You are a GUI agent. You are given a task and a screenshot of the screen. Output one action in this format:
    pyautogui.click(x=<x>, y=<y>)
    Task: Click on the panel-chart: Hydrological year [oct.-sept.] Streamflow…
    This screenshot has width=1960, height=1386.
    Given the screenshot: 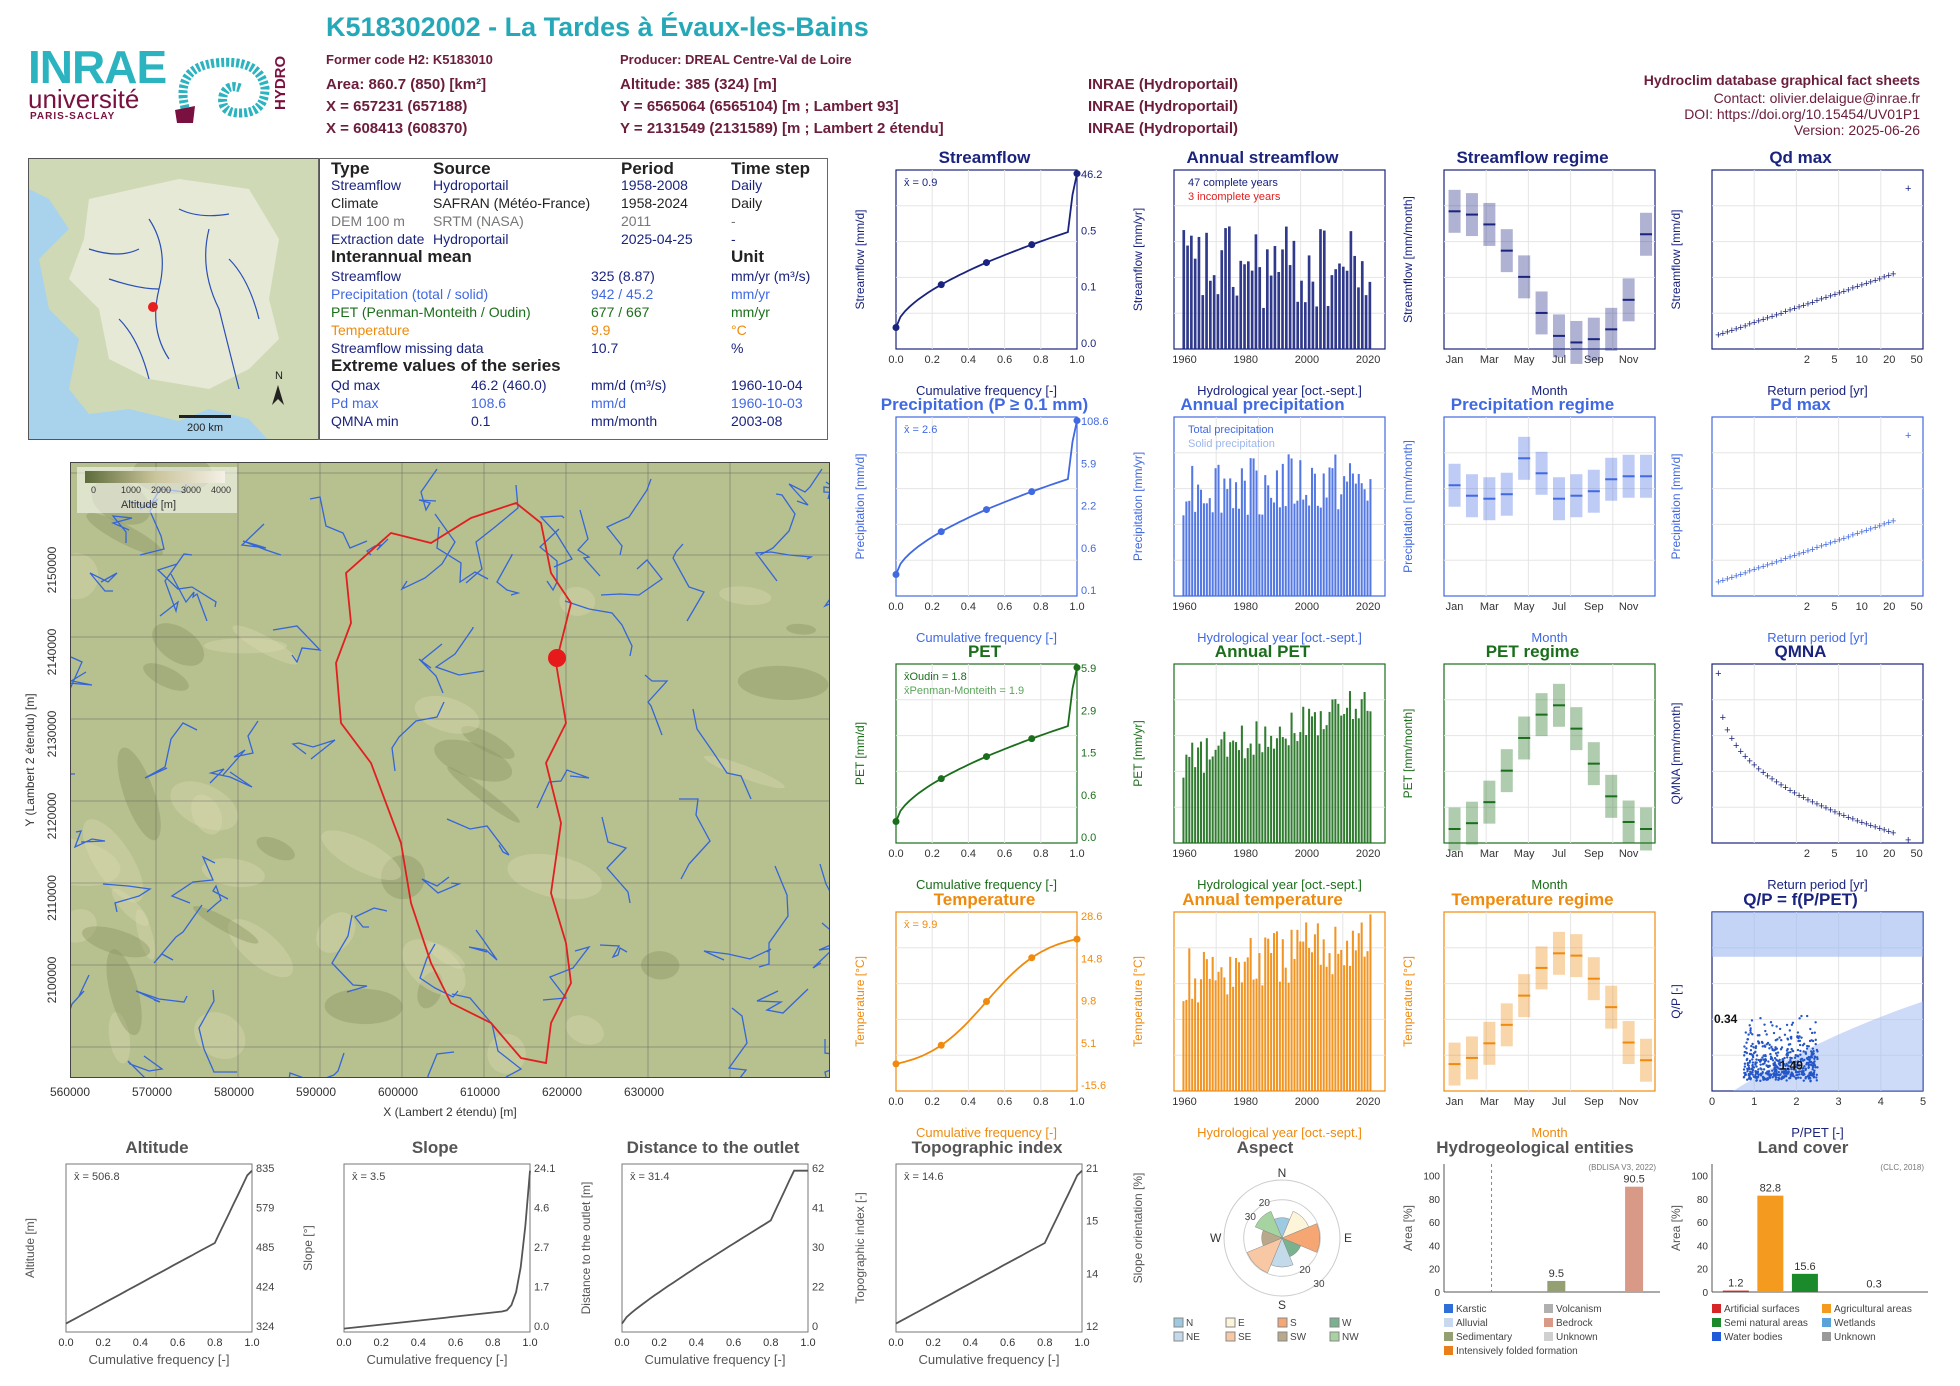 What is the action you would take?
    pyautogui.click(x=1258, y=283)
    